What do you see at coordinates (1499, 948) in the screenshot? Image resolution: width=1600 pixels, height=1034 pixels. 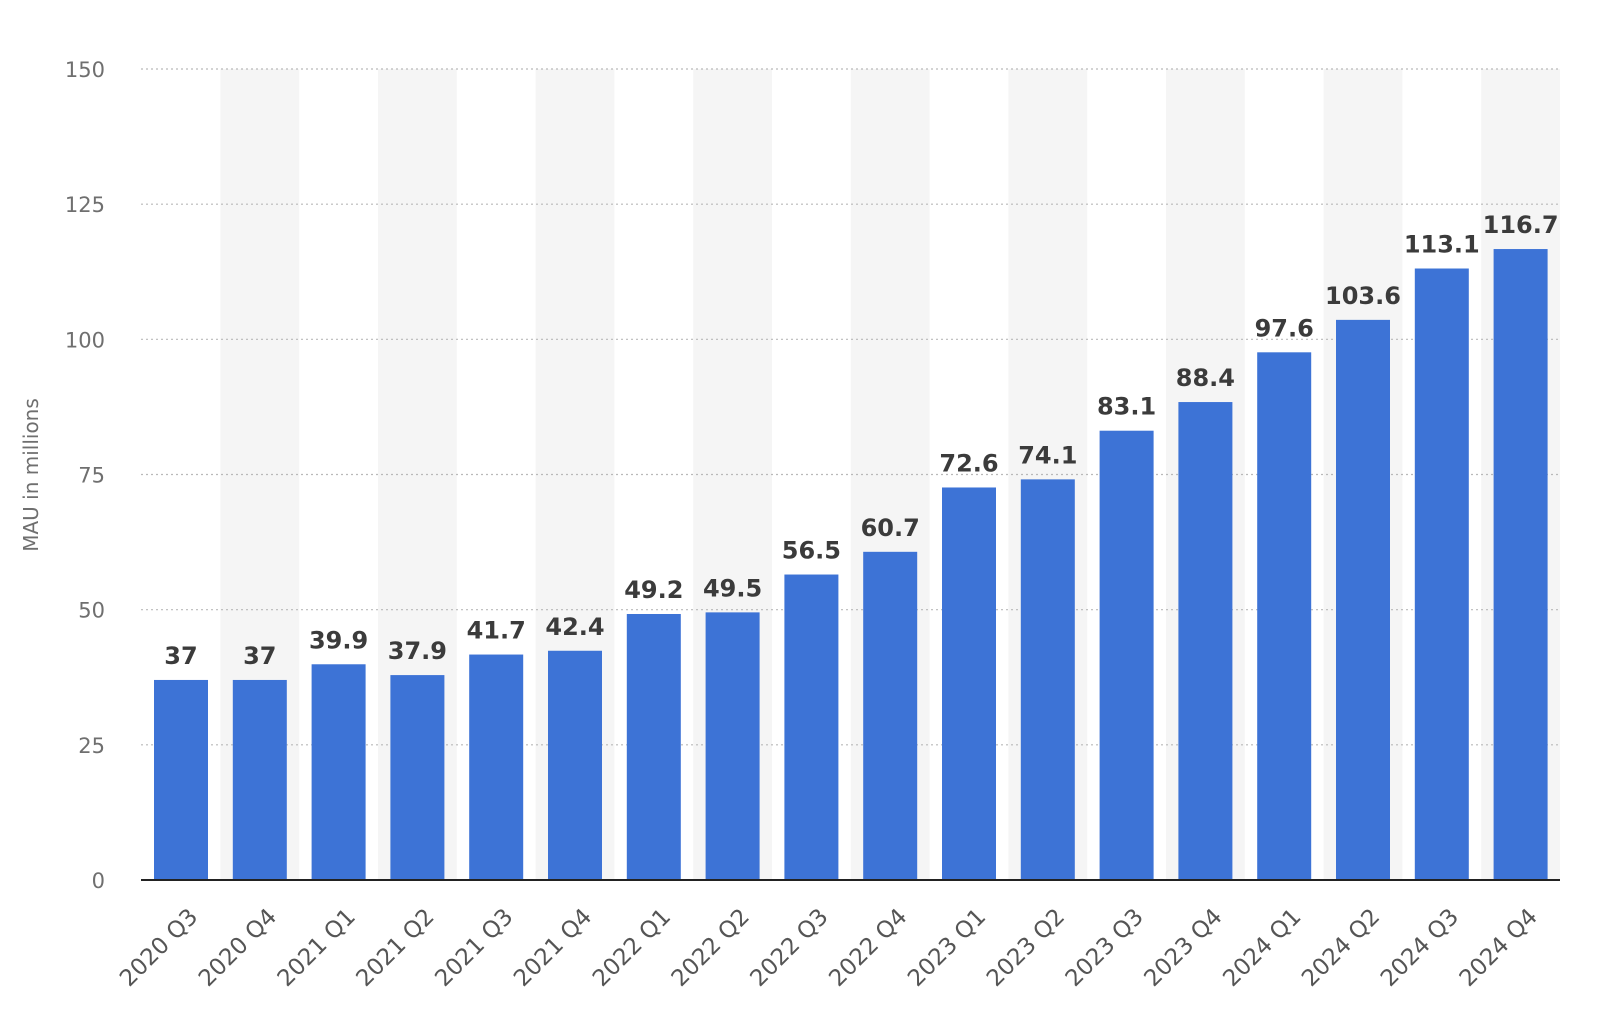 I see `x-tick-label: 2024 Q4` at bounding box center [1499, 948].